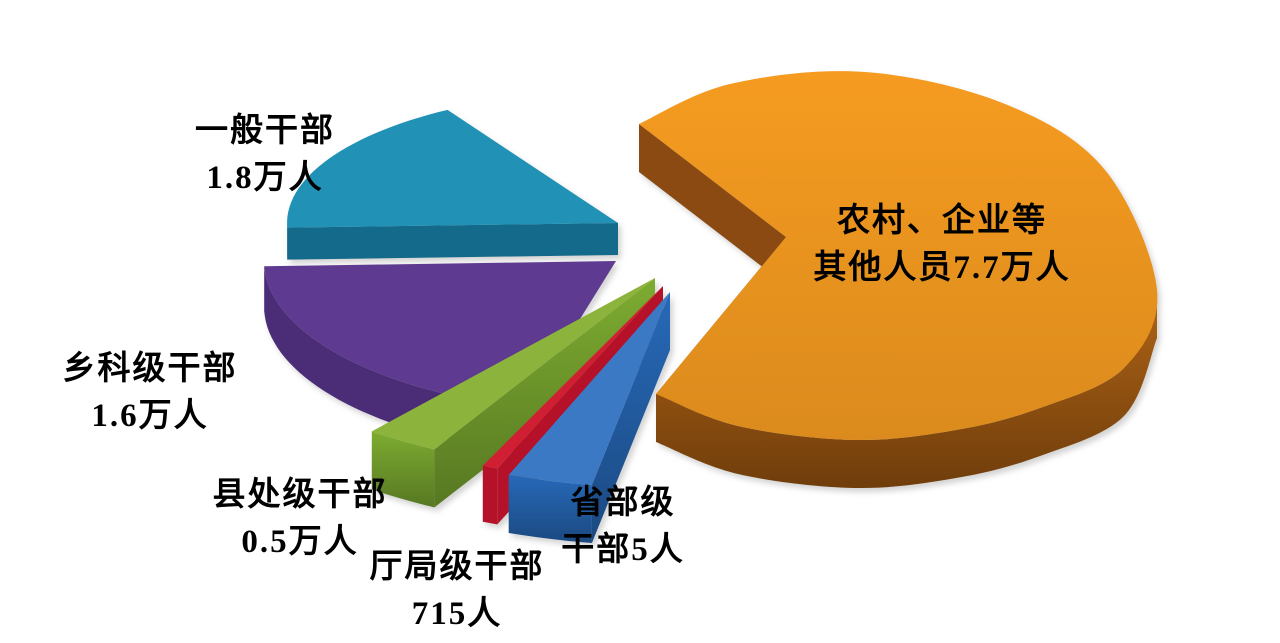 The width and height of the screenshot is (1280, 643). I want to click on label-line: 一般干部, so click(265, 131).